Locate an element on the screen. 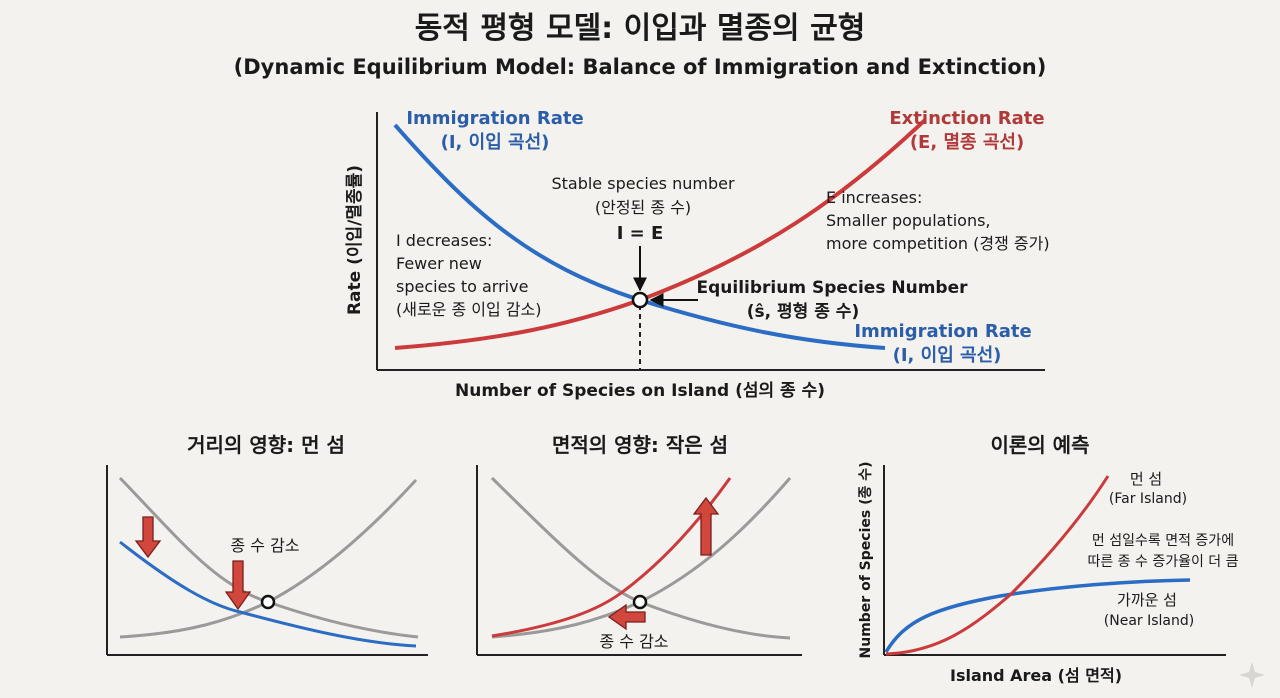  panel-area-equilibrium is located at coordinates (640, 602).